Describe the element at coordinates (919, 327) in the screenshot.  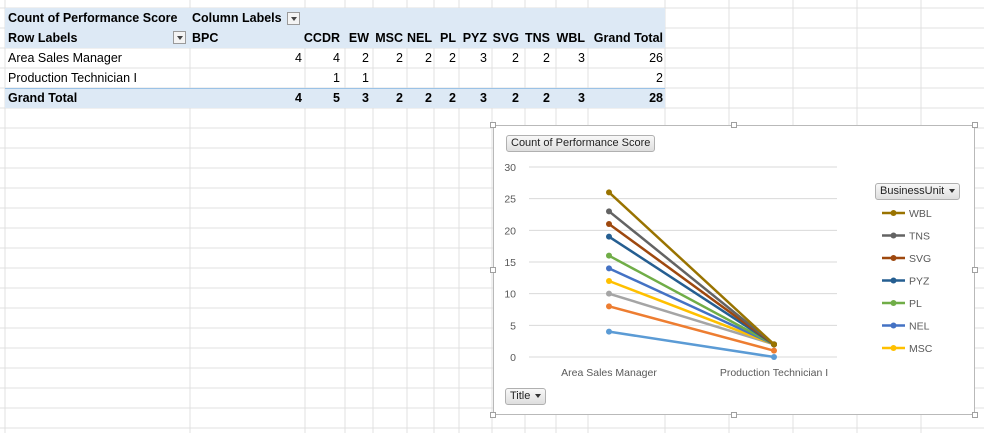
I see `legend-entry: NEL` at that location.